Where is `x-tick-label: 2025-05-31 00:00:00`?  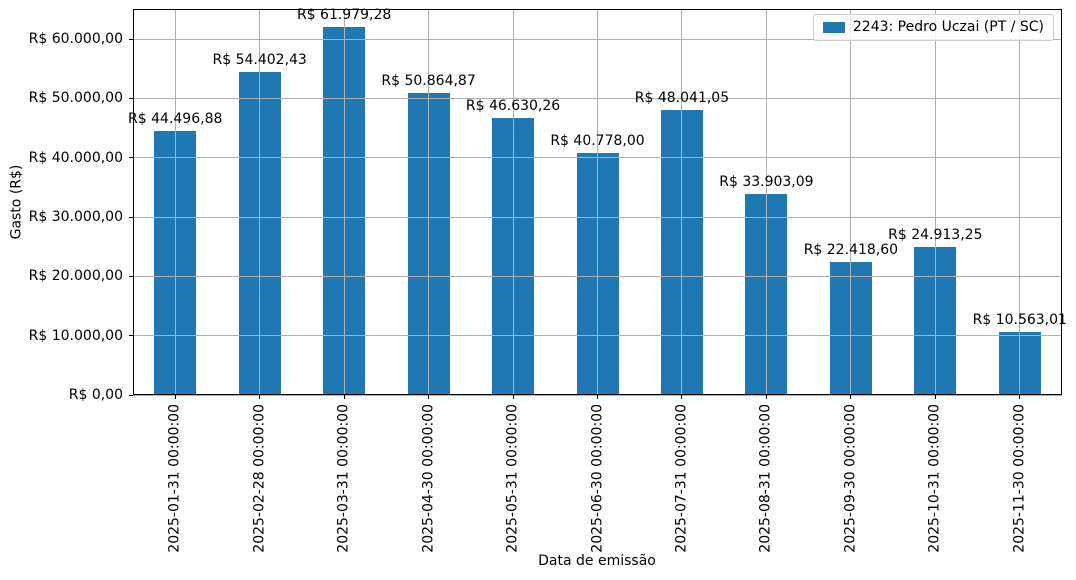
x-tick-label: 2025-05-31 00:00:00 is located at coordinates (512, 478).